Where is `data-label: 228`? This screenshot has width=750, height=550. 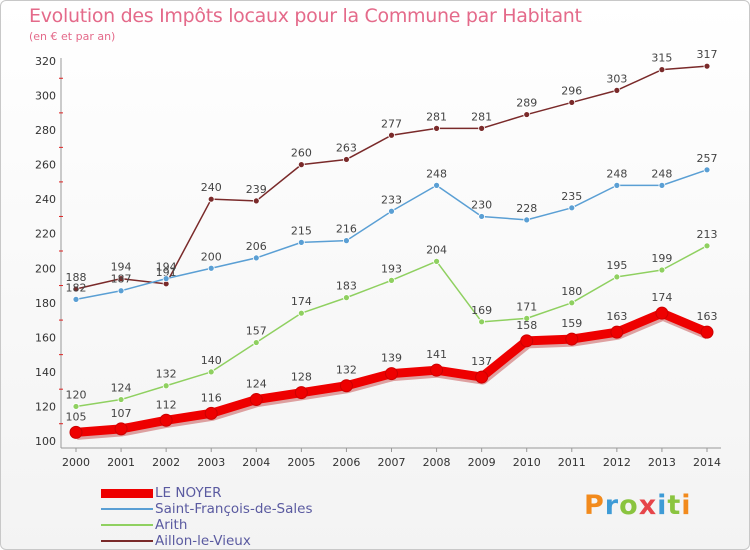
data-label: 228 is located at coordinates (526, 208).